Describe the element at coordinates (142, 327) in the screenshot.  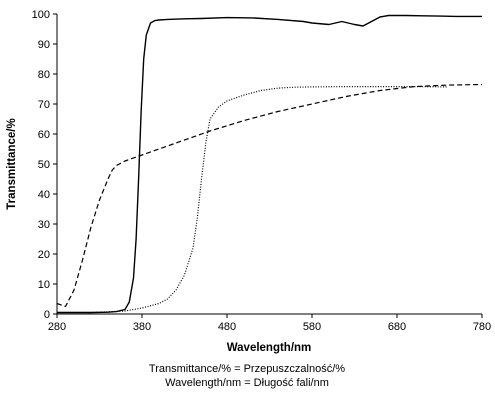
I see `x-tick-label: 380` at that location.